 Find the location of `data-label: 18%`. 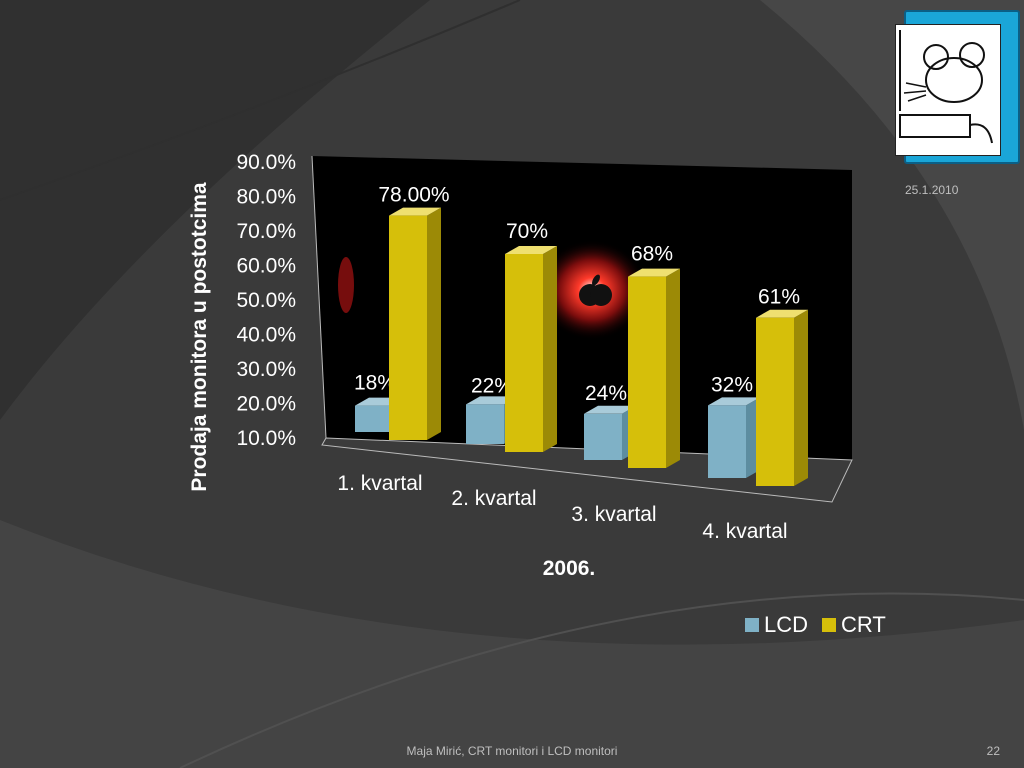

data-label: 18% is located at coordinates (375, 383).